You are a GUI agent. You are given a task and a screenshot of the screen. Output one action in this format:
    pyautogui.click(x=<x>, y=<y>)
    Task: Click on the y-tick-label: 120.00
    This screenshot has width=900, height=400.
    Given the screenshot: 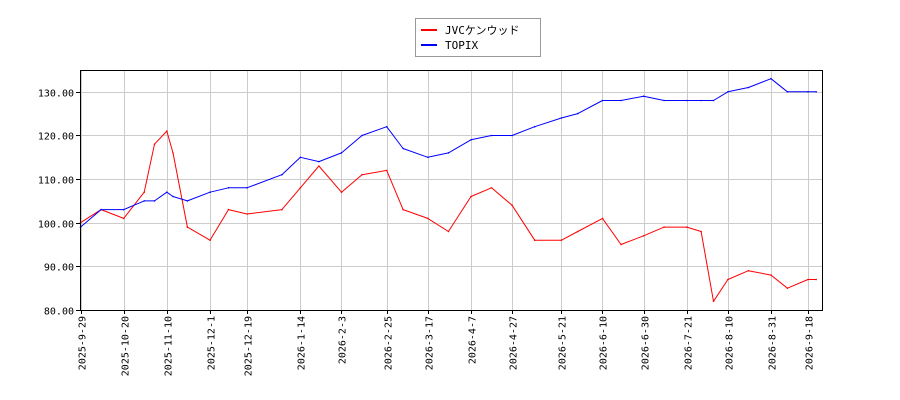 What is the action you would take?
    pyautogui.click(x=56, y=137)
    